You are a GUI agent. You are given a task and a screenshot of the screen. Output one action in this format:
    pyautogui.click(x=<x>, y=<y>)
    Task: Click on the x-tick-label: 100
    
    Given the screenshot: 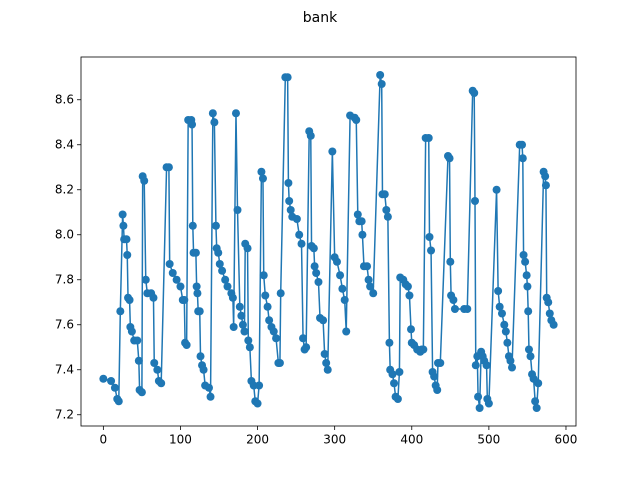 What is the action you would take?
    pyautogui.click(x=180, y=440)
    